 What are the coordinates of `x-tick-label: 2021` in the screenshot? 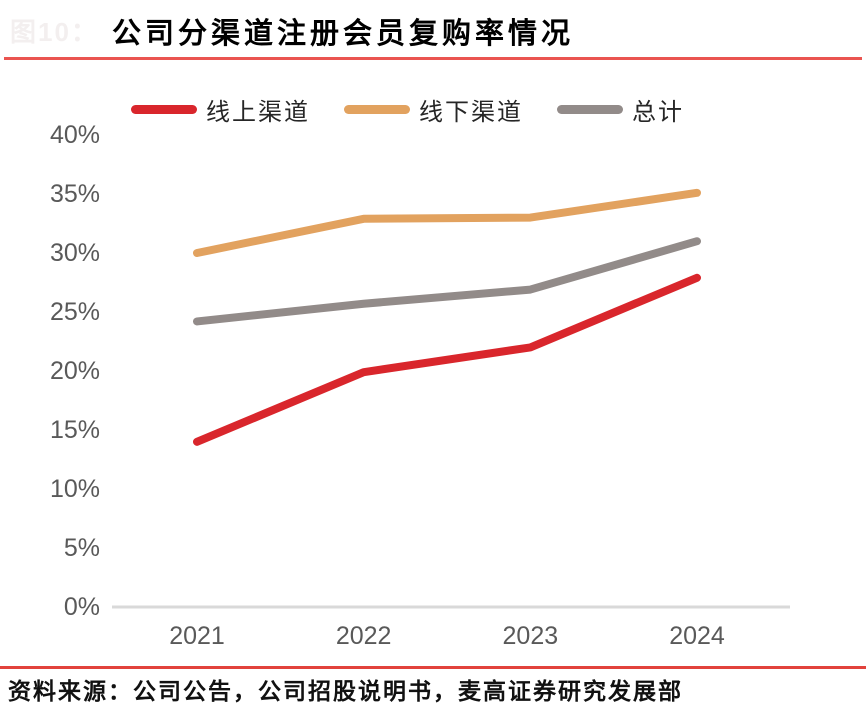 It's located at (197, 636).